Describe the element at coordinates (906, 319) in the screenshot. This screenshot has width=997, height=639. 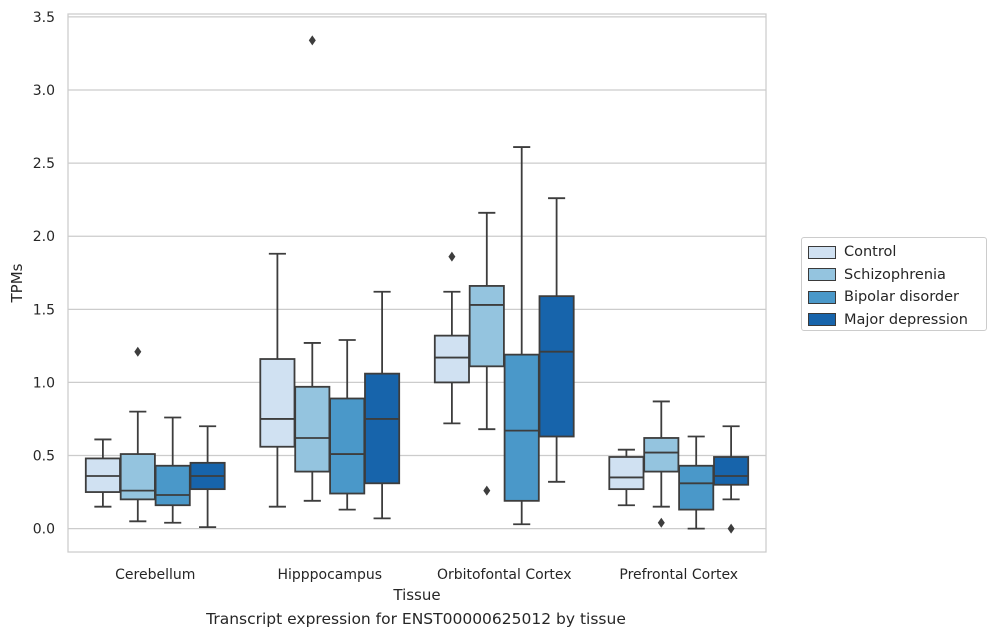
I see `legend-label: Major depression` at that location.